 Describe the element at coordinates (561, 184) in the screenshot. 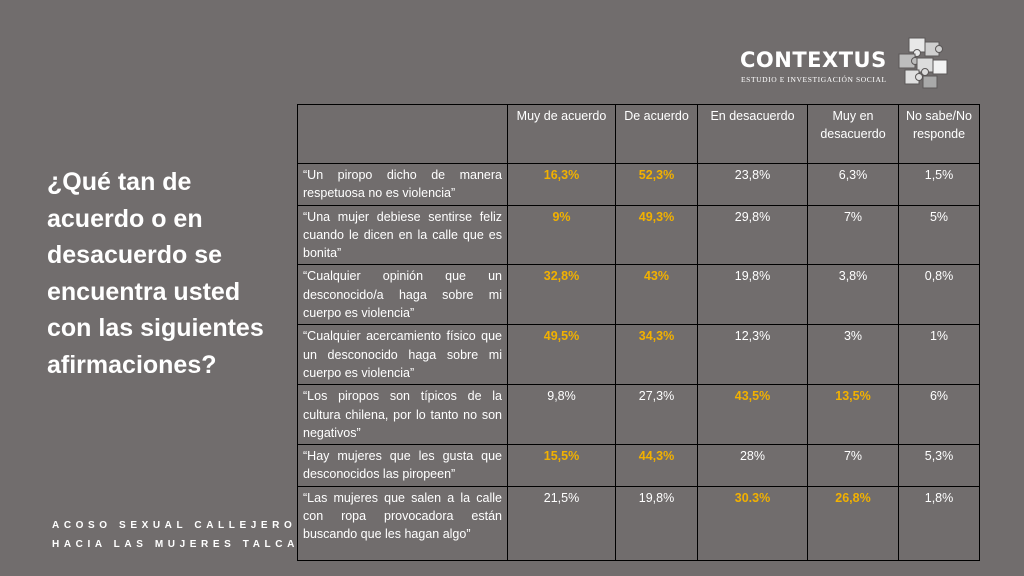

I see `value-cell: 16,3%` at that location.